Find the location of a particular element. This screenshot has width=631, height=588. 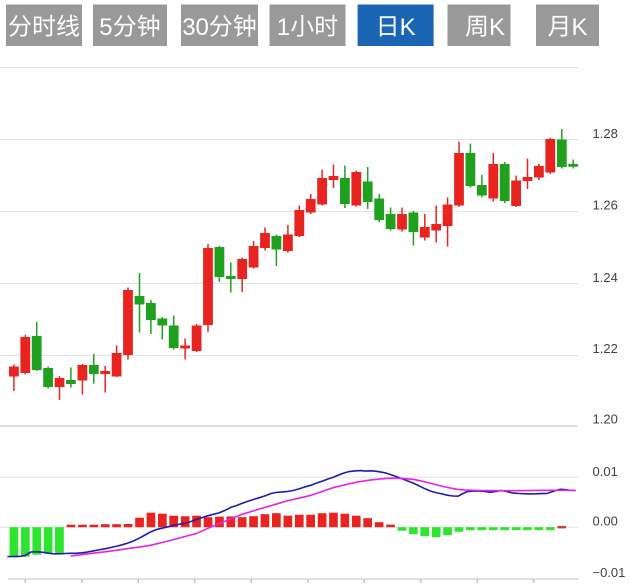

svg-text: 1.22 is located at coordinates (605, 348).